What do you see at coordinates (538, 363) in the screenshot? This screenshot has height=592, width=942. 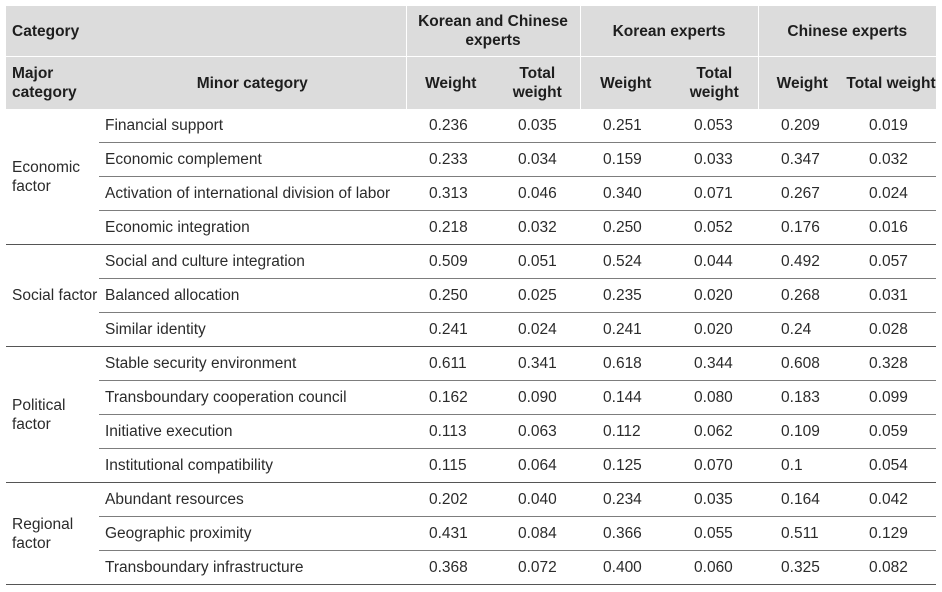 I see `total-weight-cell: 0.341` at bounding box center [538, 363].